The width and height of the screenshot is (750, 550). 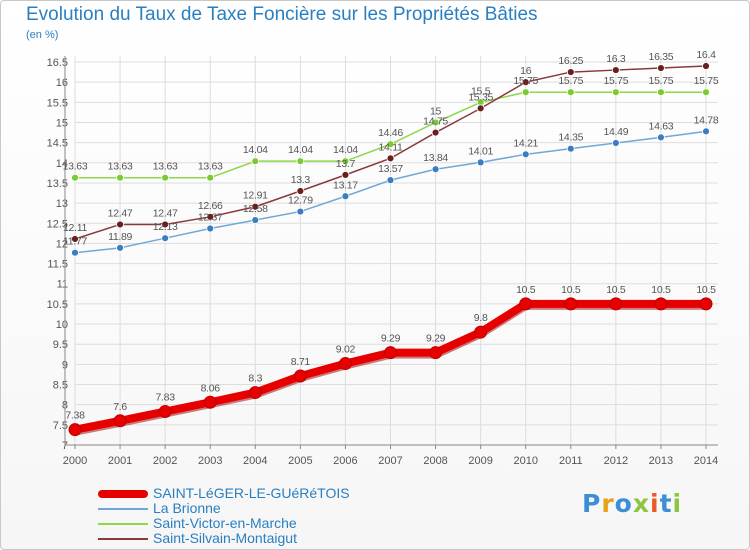 I want to click on y-tick-label: 13.5, so click(x=57, y=184).